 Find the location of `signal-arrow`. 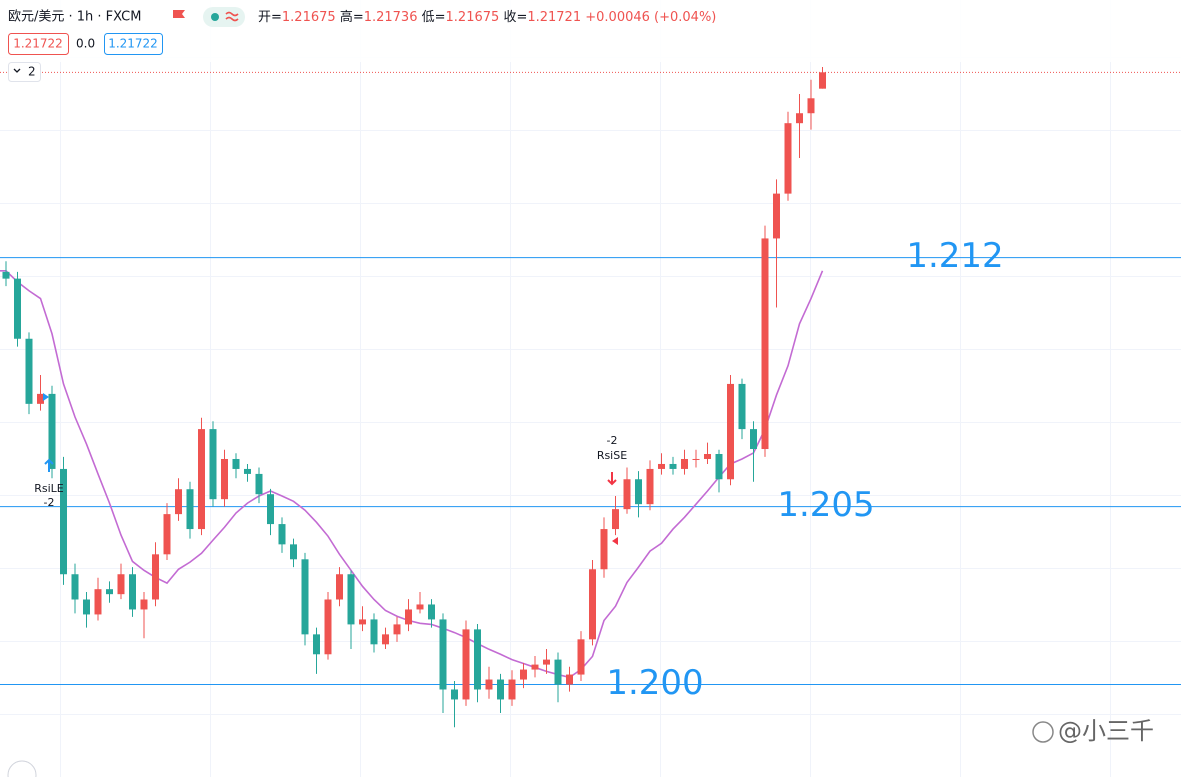

signal-arrow is located at coordinates (612, 479).